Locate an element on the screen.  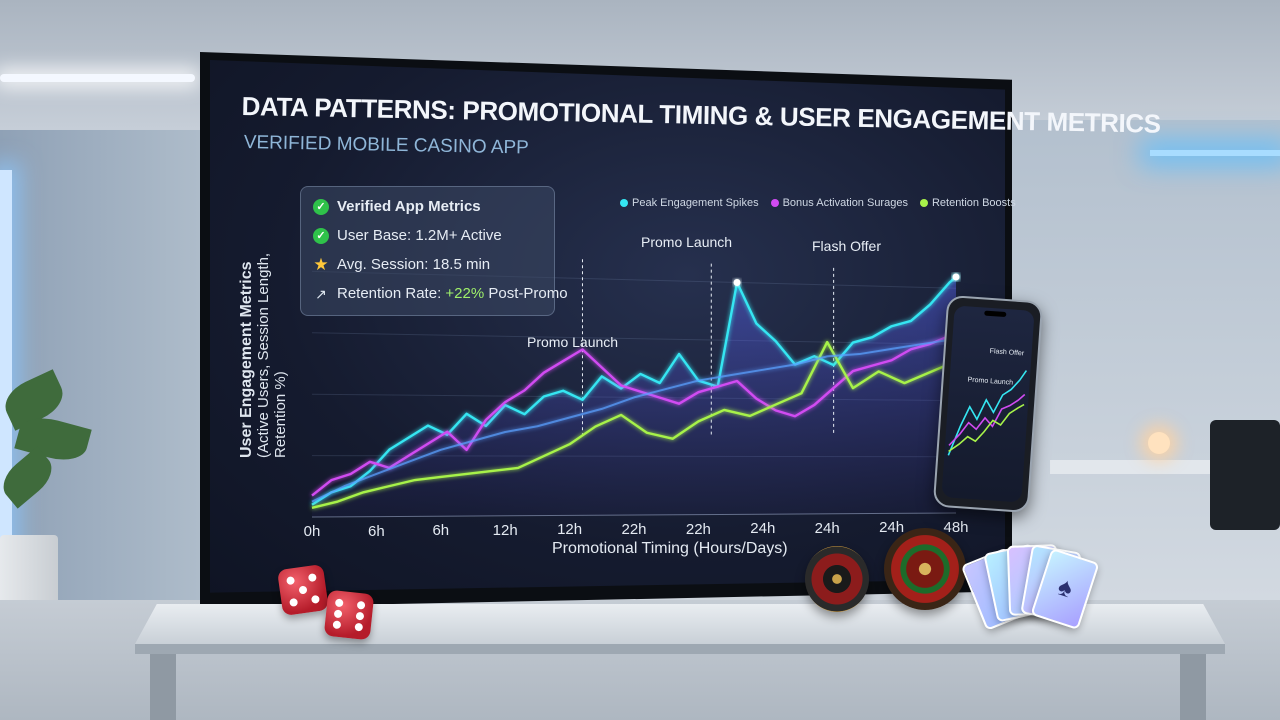
glass-wall is located at coordinates (100, 365).